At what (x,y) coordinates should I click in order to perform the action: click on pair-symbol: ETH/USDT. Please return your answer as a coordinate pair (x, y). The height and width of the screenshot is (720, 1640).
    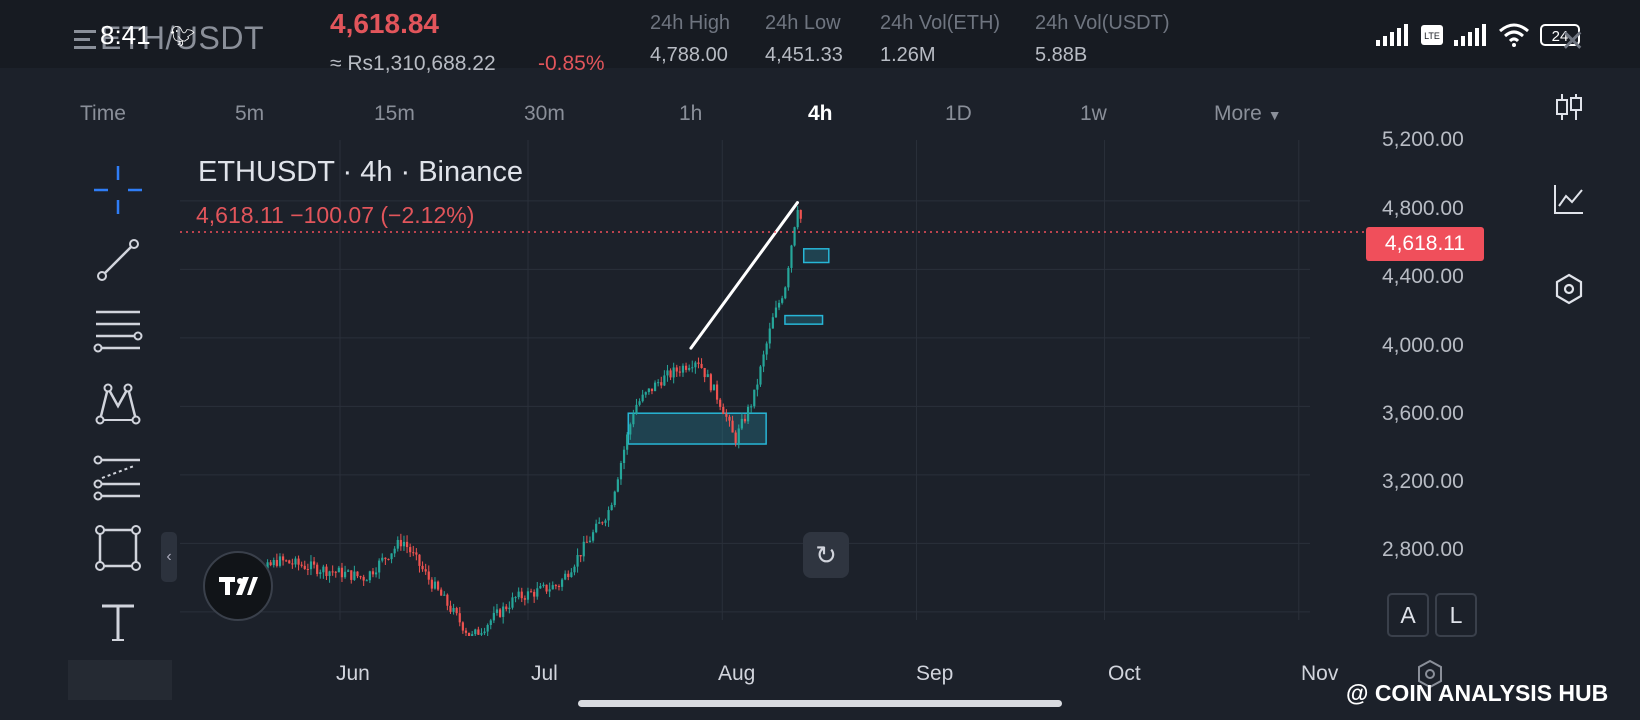
    Looking at the image, I should click on (182, 38).